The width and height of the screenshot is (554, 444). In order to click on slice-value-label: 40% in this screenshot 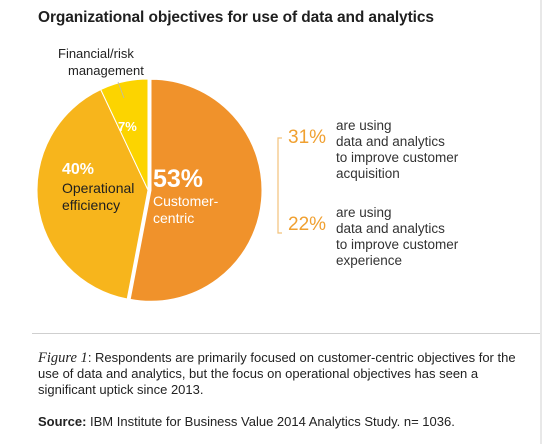, I will do `click(78, 169)`.